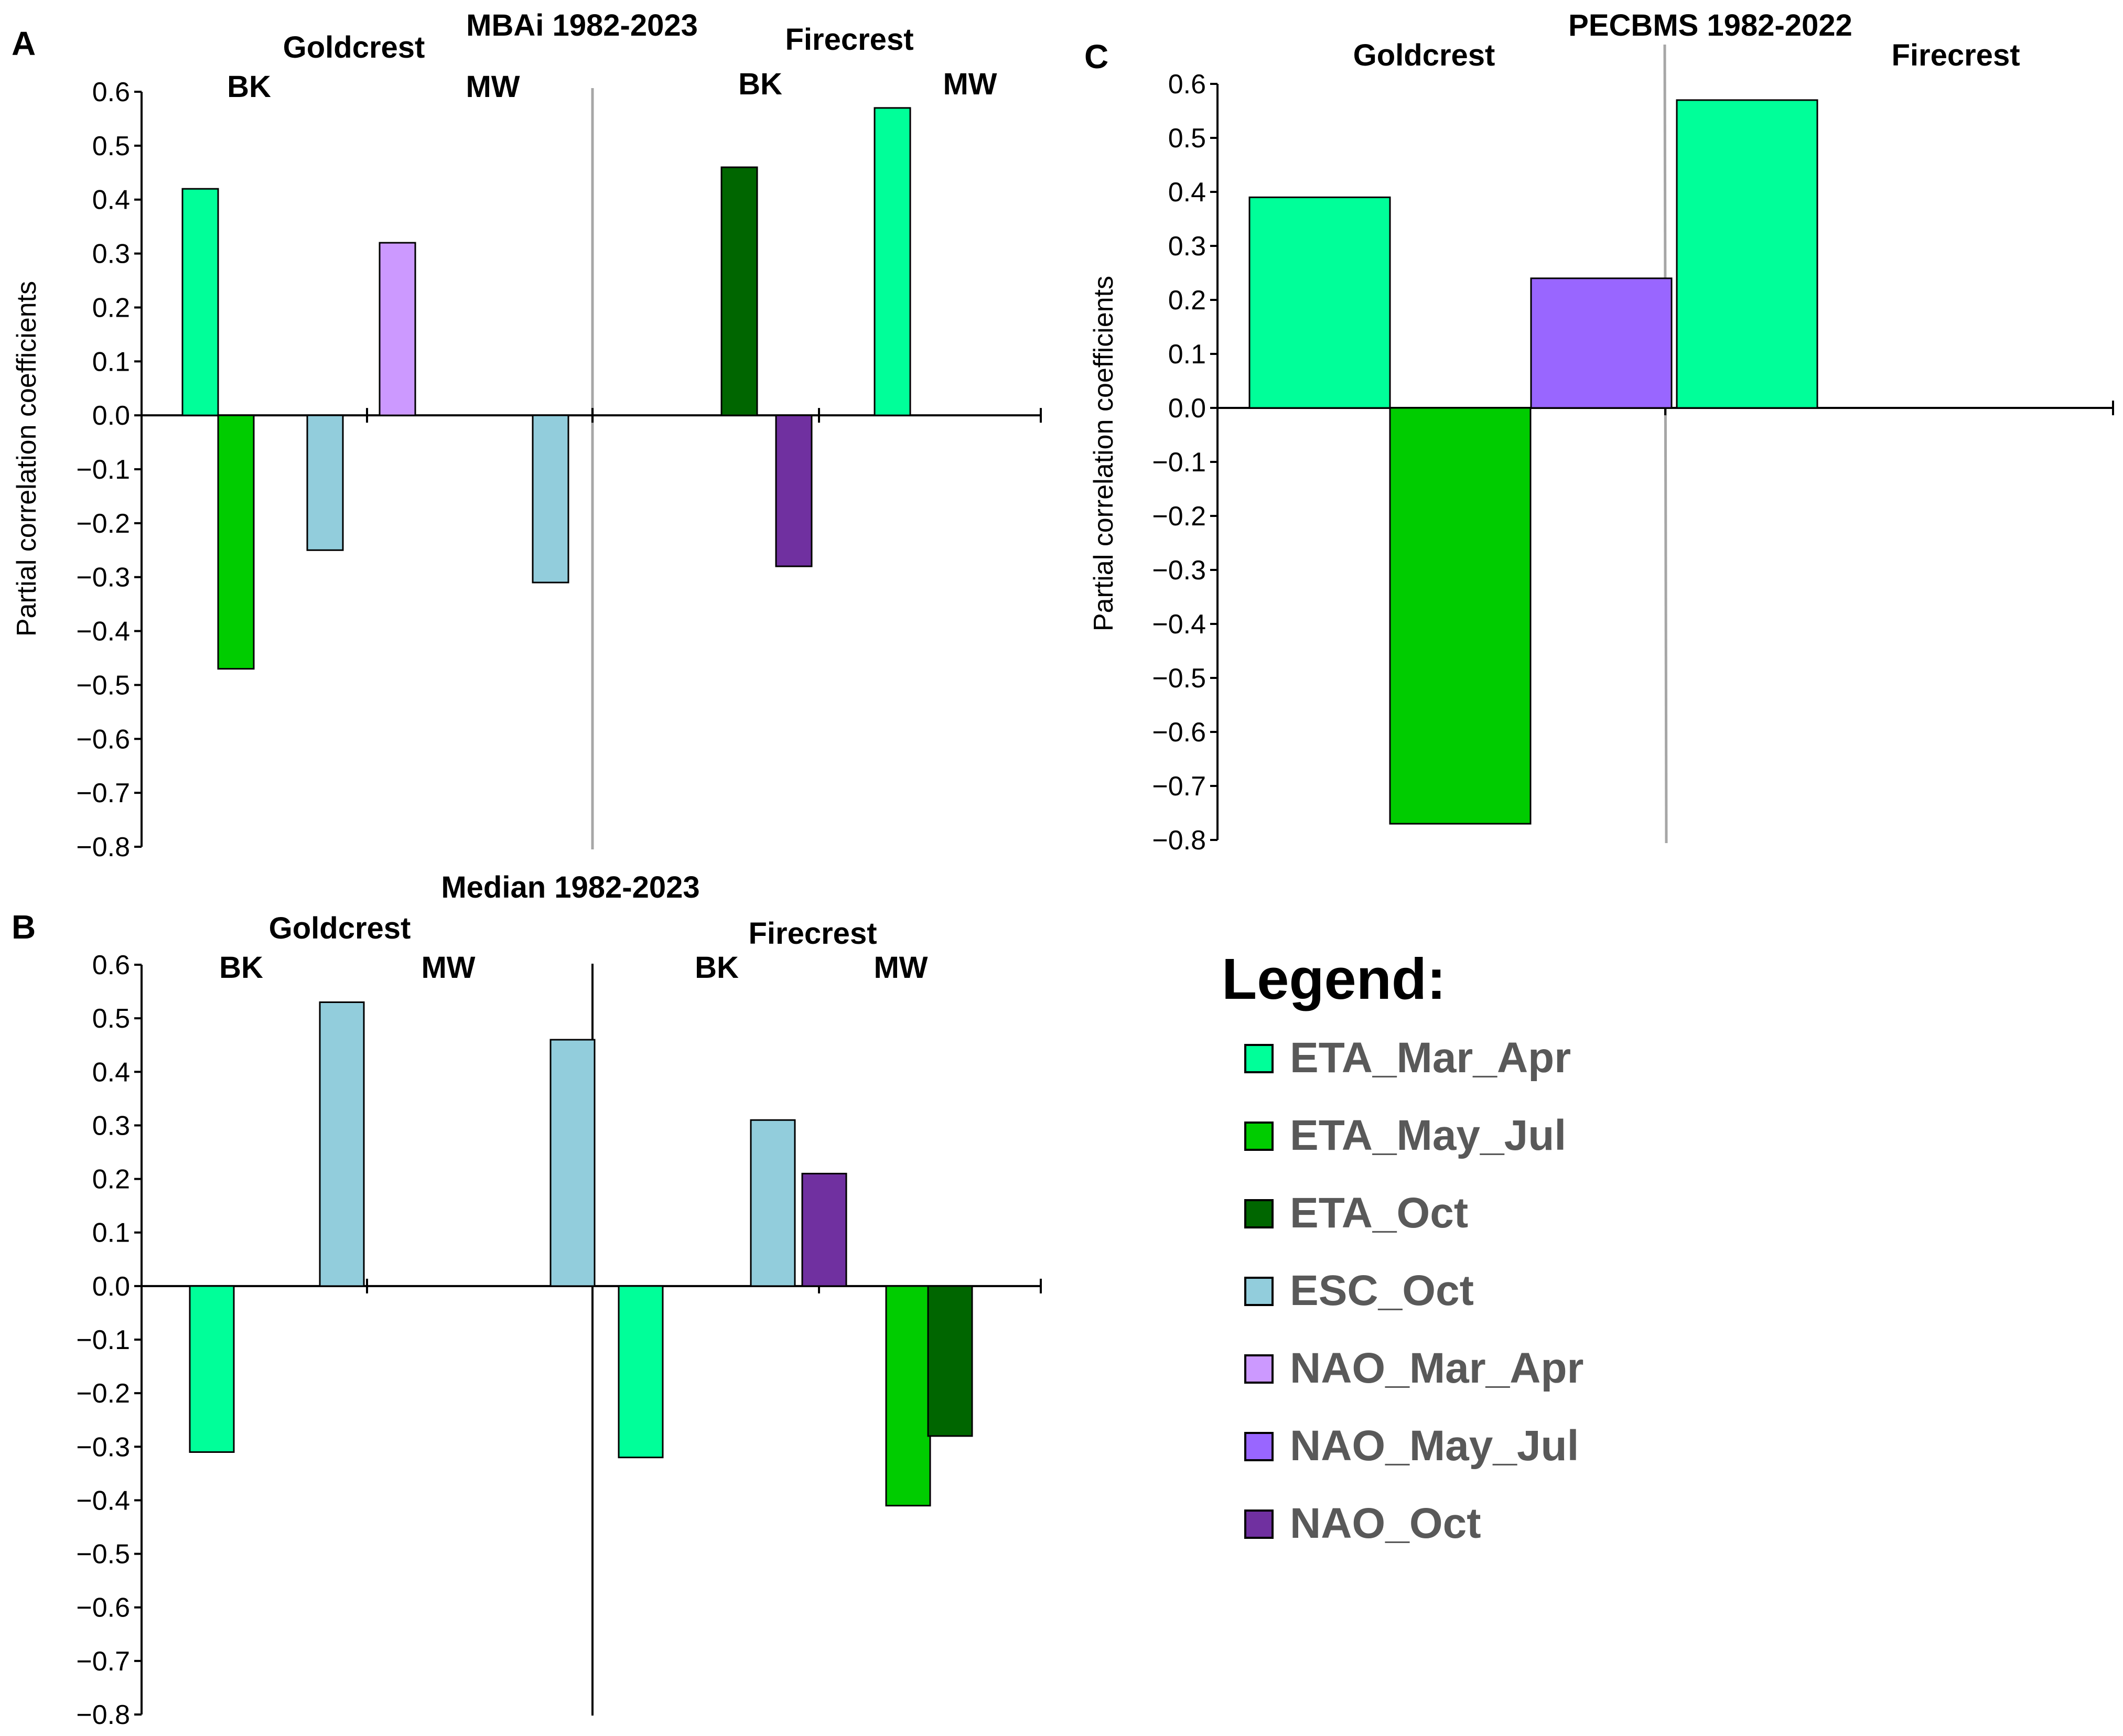 The width and height of the screenshot is (2123, 1736). I want to click on panel-a-y-tick-label: −0.4, so click(103, 632).